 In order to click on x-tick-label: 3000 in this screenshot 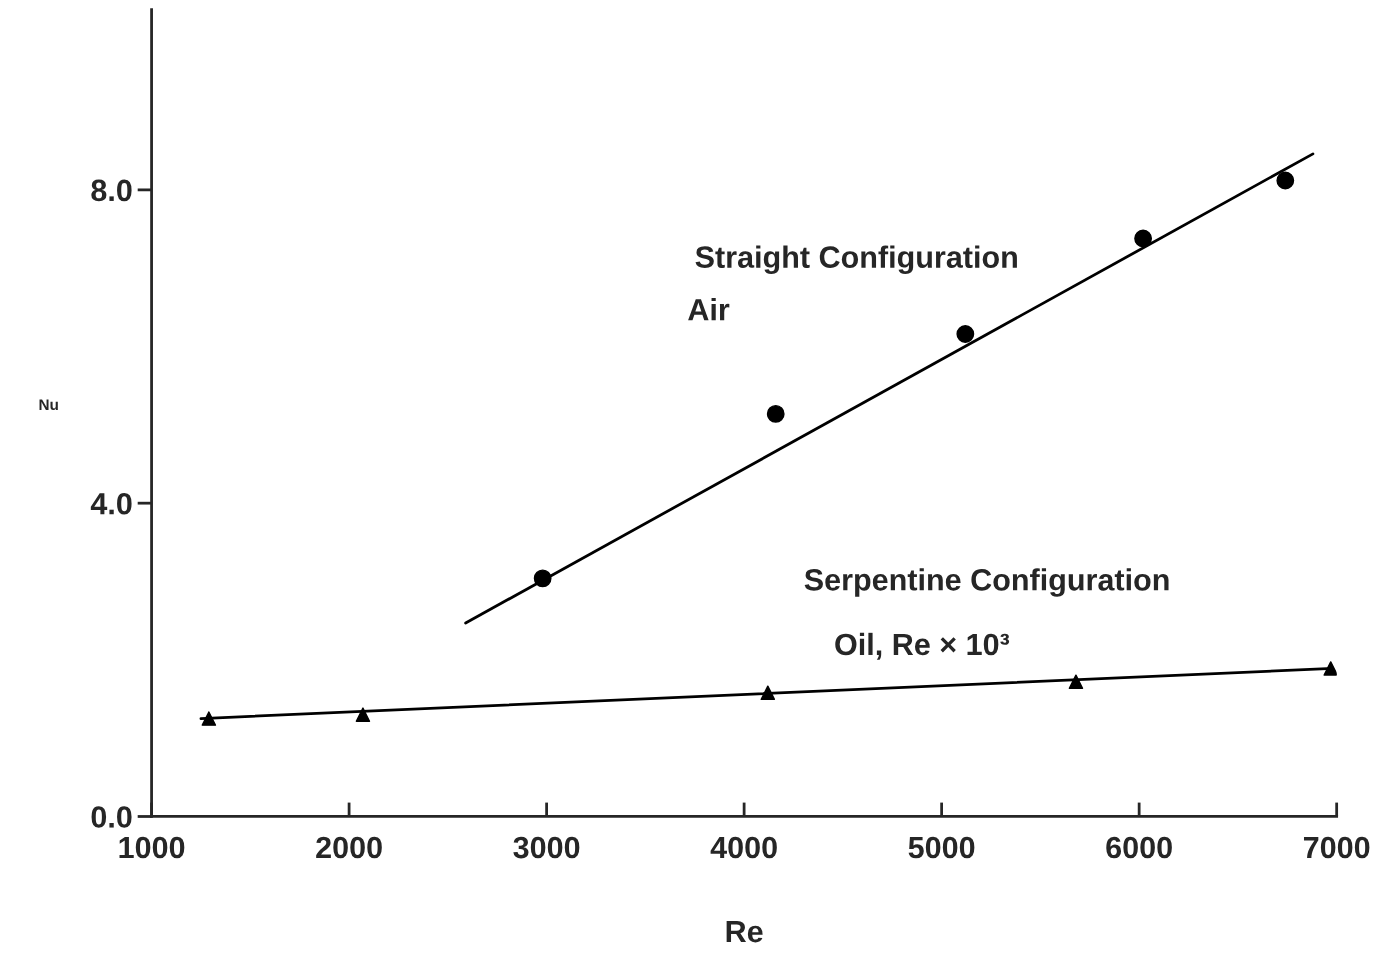, I will do `click(546, 847)`.